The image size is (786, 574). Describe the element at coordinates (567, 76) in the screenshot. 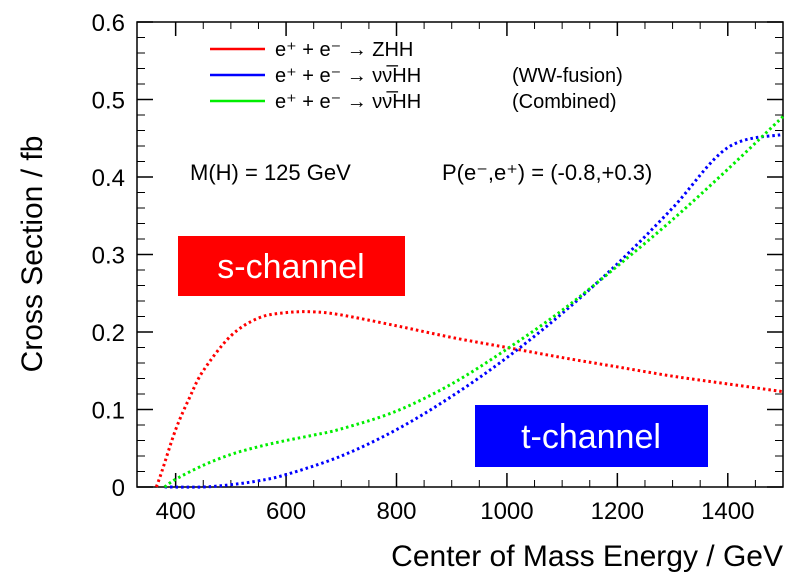

I see `legend-suffix-ww-fusion: (WW-fusion)` at that location.